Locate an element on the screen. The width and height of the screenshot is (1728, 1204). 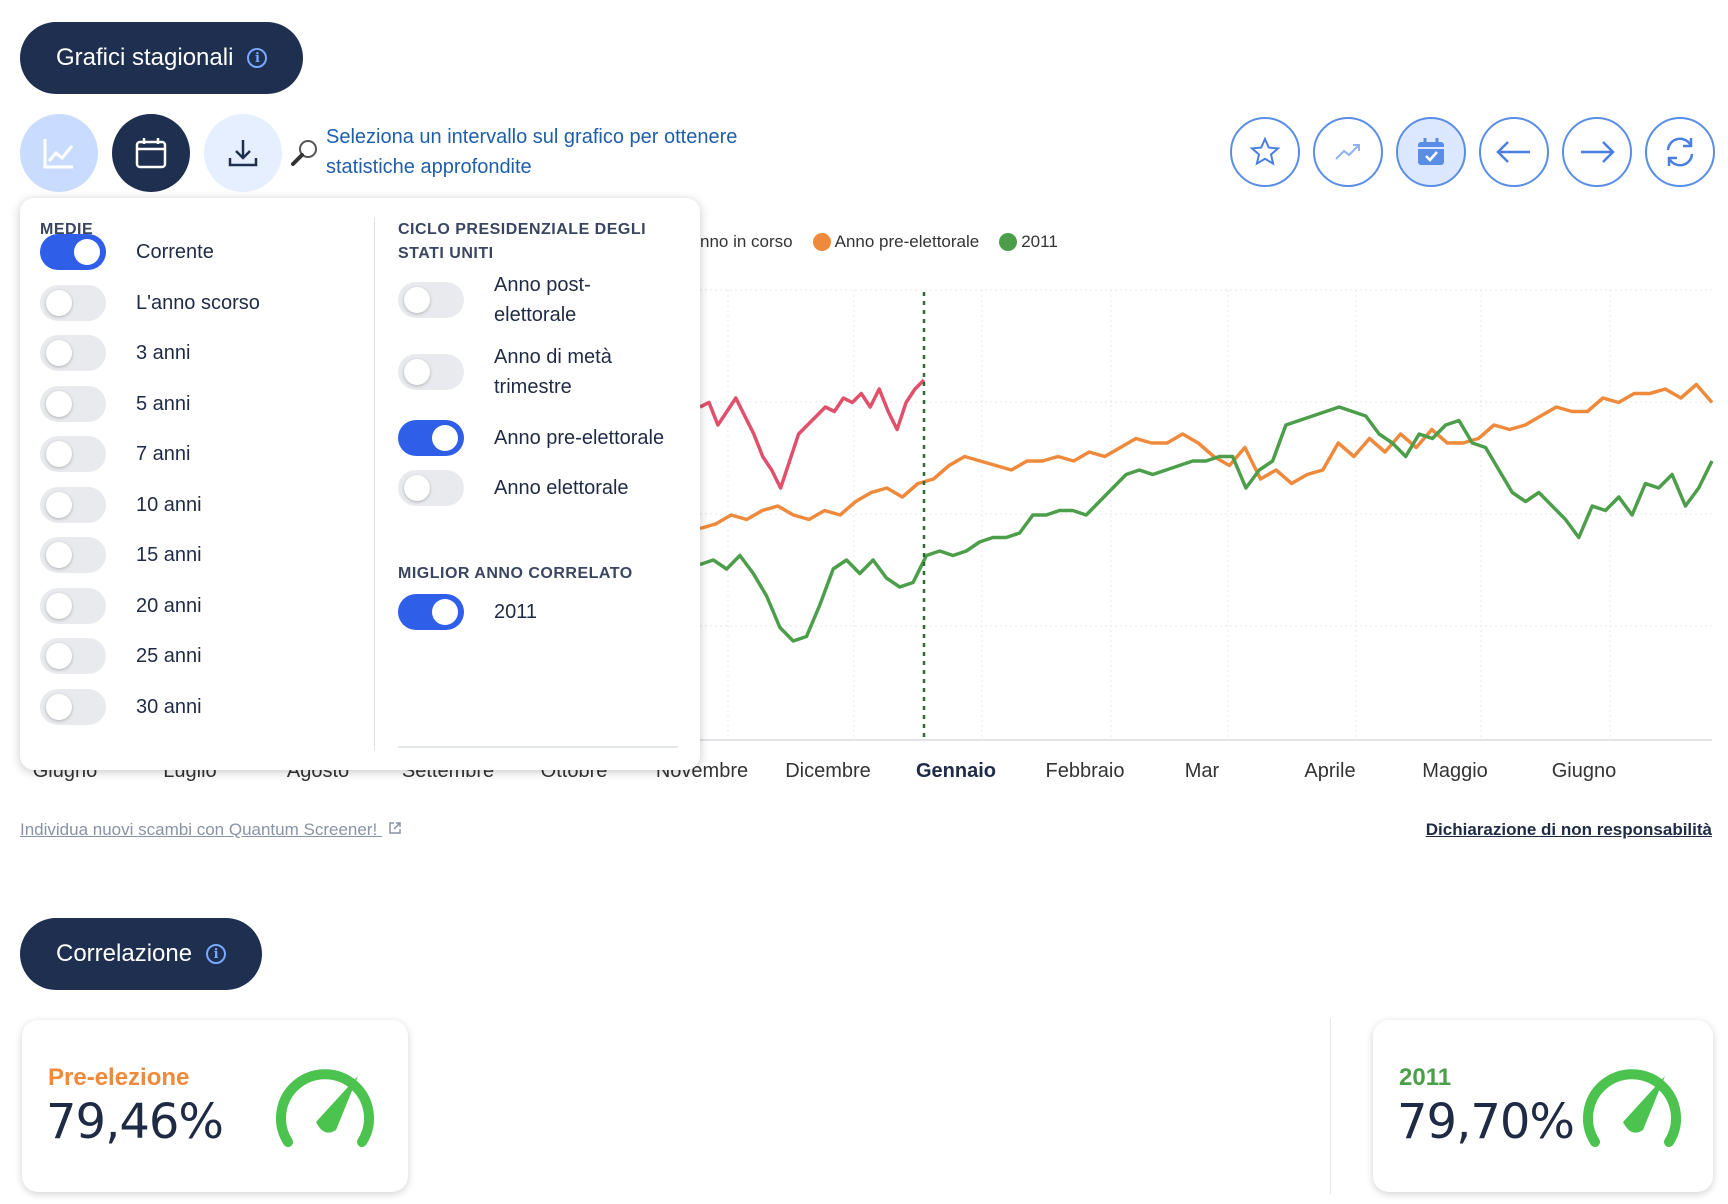
legend-item-current: nno in corso is located at coordinates (746, 242).